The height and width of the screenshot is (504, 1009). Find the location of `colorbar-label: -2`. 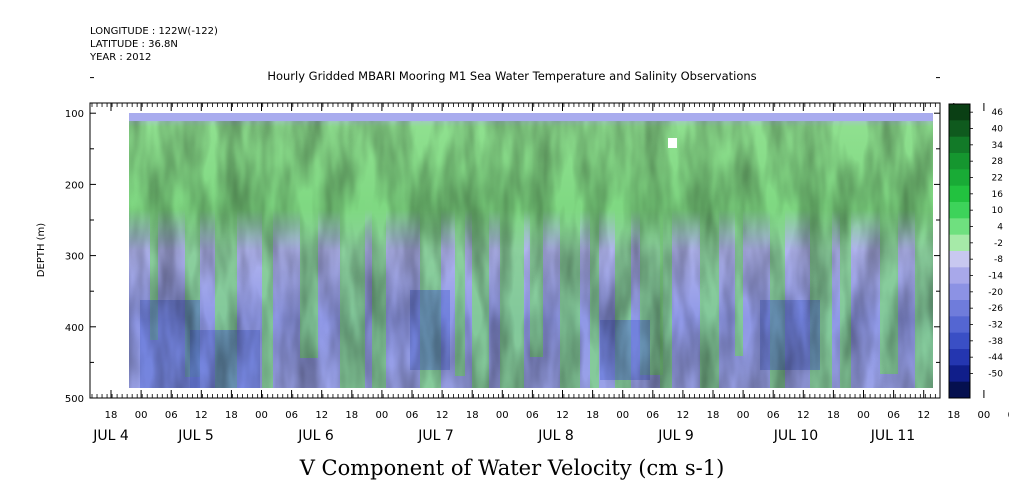

colorbar-label: -2 is located at coordinates (998, 244).